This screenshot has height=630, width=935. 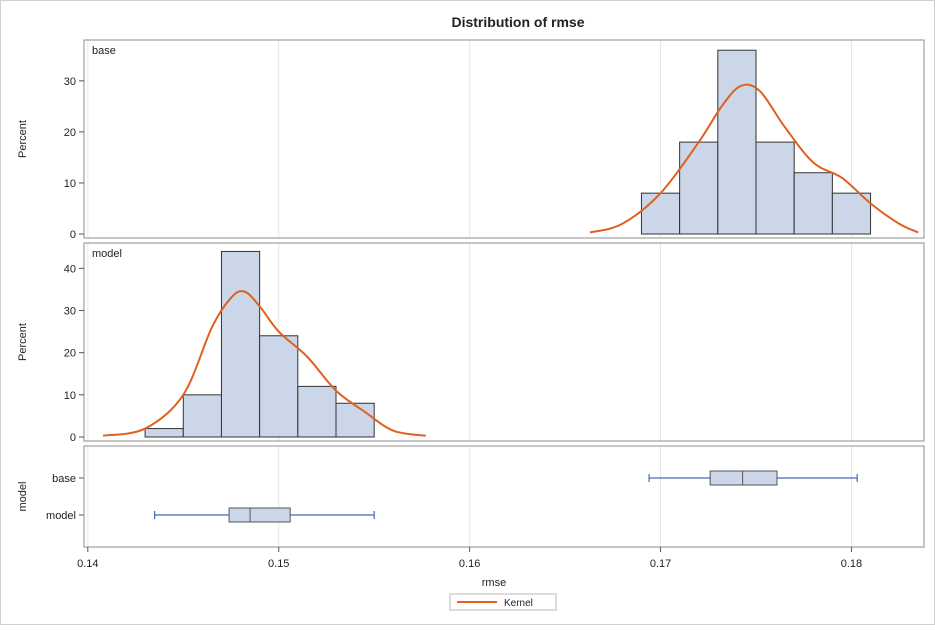 I want to click on kernel-curve-base, so click(x=754, y=158).